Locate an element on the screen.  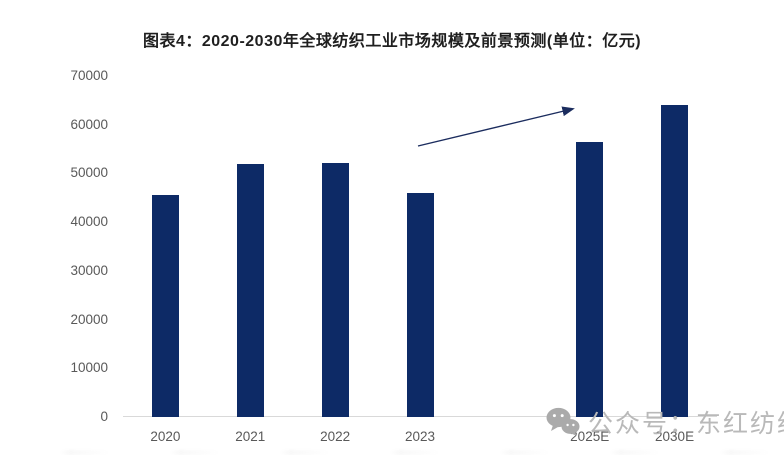
y-axis-tick-label: 70000 is located at coordinates (89, 75).